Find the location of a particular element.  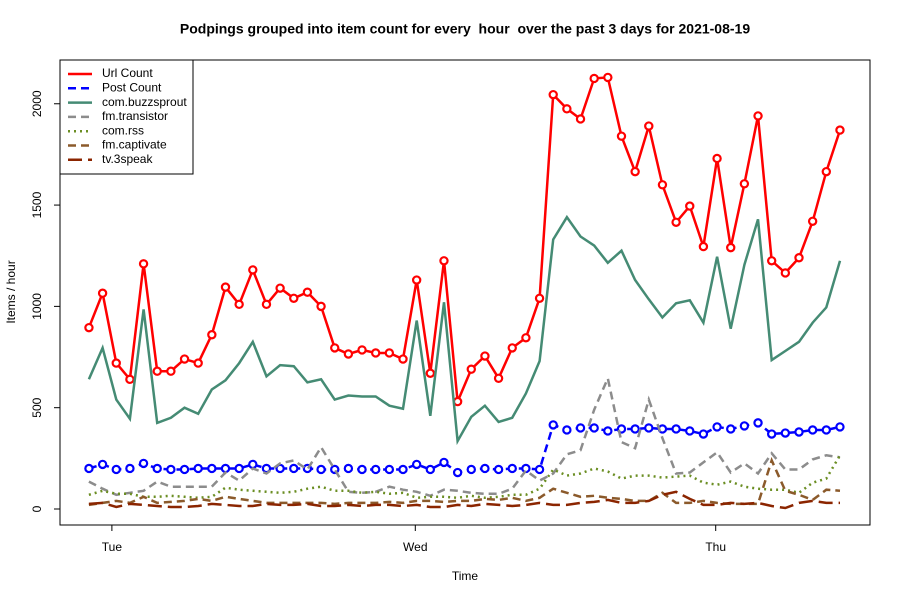

legend-label: tv.3speak is located at coordinates (127, 159).